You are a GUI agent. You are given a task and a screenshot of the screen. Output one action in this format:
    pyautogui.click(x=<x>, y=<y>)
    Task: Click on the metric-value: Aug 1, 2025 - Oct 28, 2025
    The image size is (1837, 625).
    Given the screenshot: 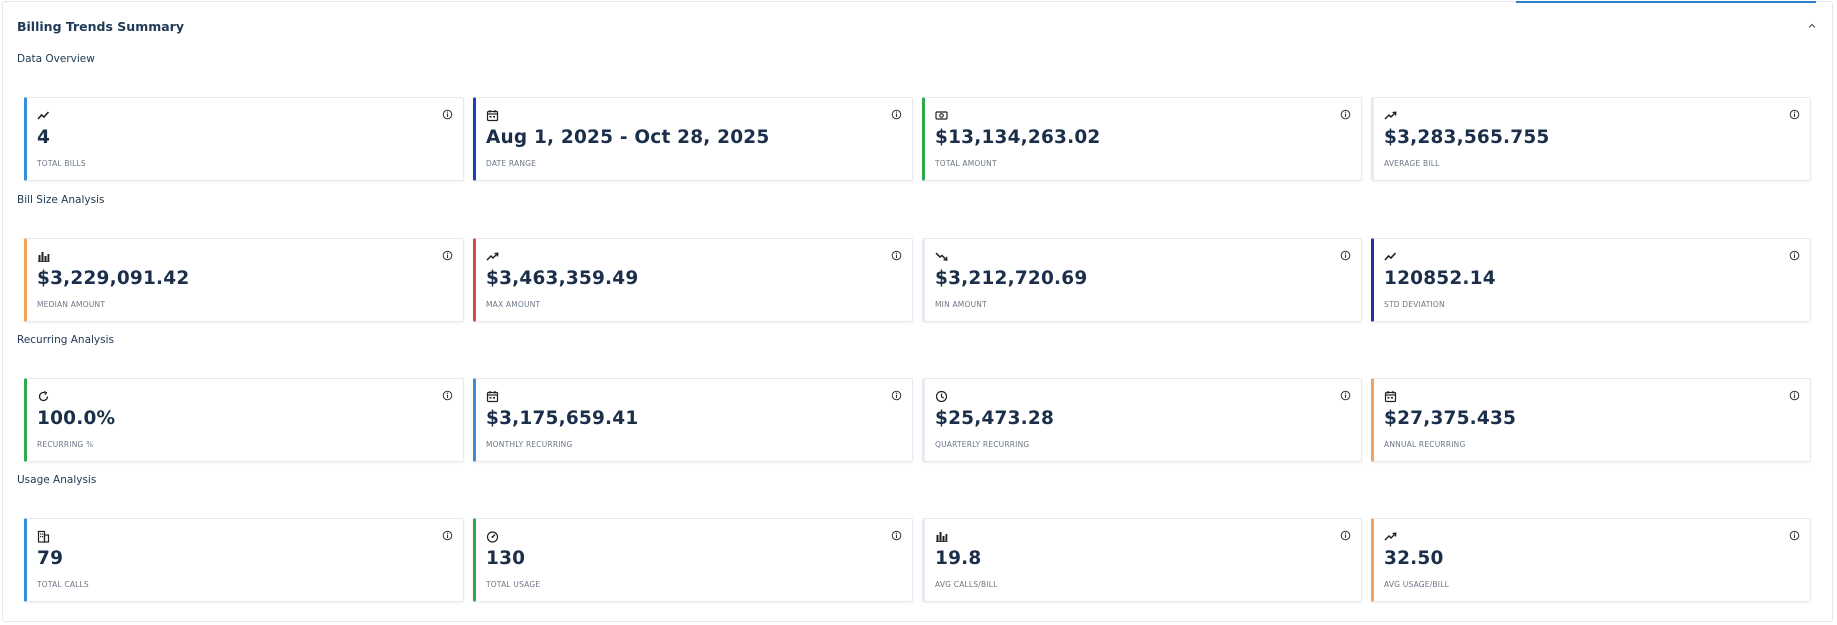 What is the action you would take?
    pyautogui.click(x=627, y=137)
    